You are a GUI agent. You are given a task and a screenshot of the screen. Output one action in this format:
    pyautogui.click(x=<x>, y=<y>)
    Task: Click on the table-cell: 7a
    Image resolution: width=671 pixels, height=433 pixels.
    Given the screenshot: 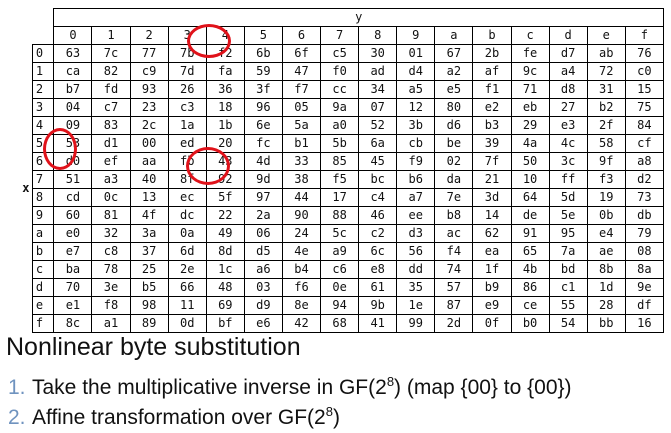 What is the action you would take?
    pyautogui.click(x=568, y=251)
    